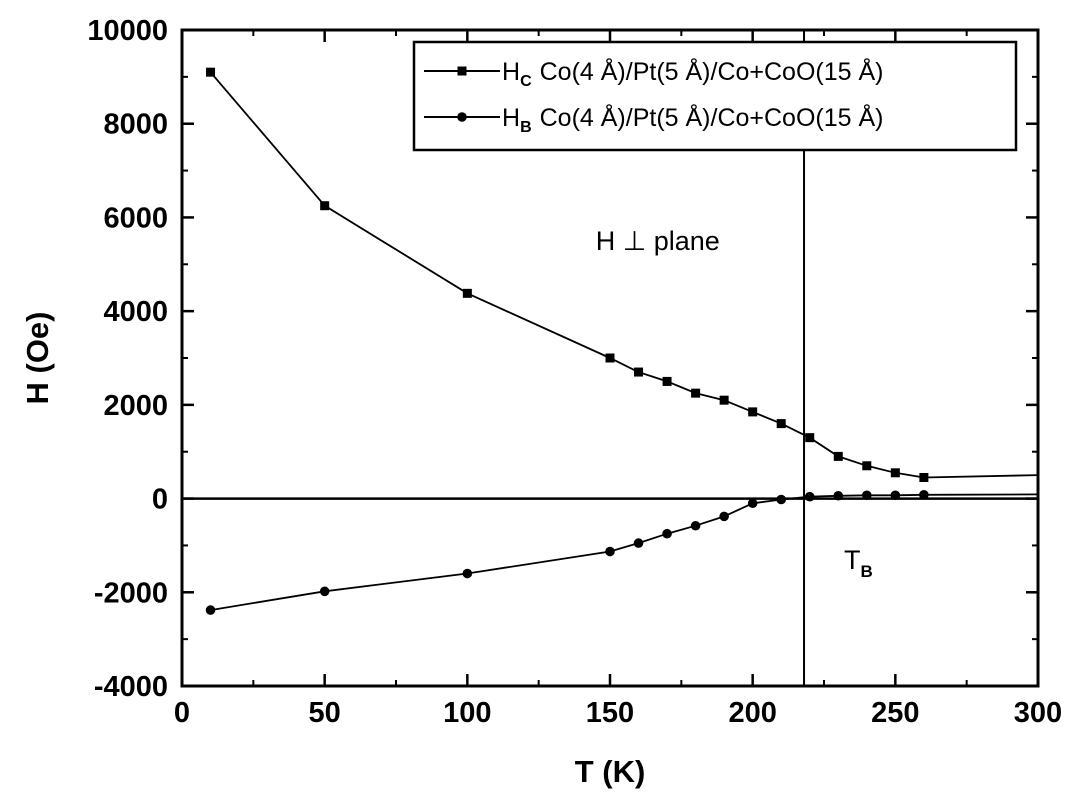  I want to click on legend-entry-hc: HC Co(4 Å)/Pt(5 Å)/Co+CoO(15 Å), so click(654, 73).